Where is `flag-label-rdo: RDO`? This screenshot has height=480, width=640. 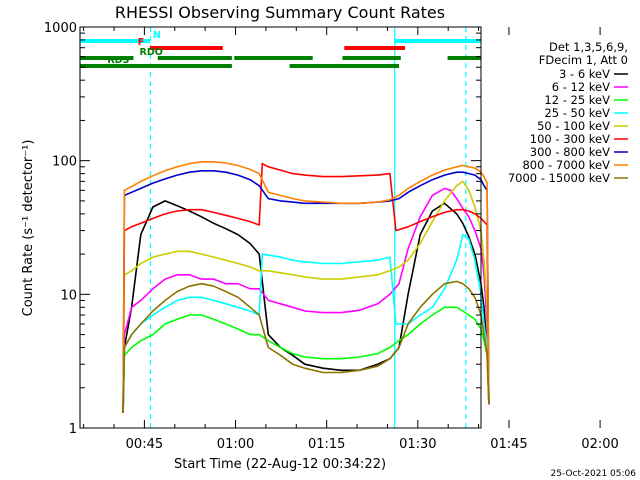 flag-label-rdo: RDO is located at coordinates (151, 52).